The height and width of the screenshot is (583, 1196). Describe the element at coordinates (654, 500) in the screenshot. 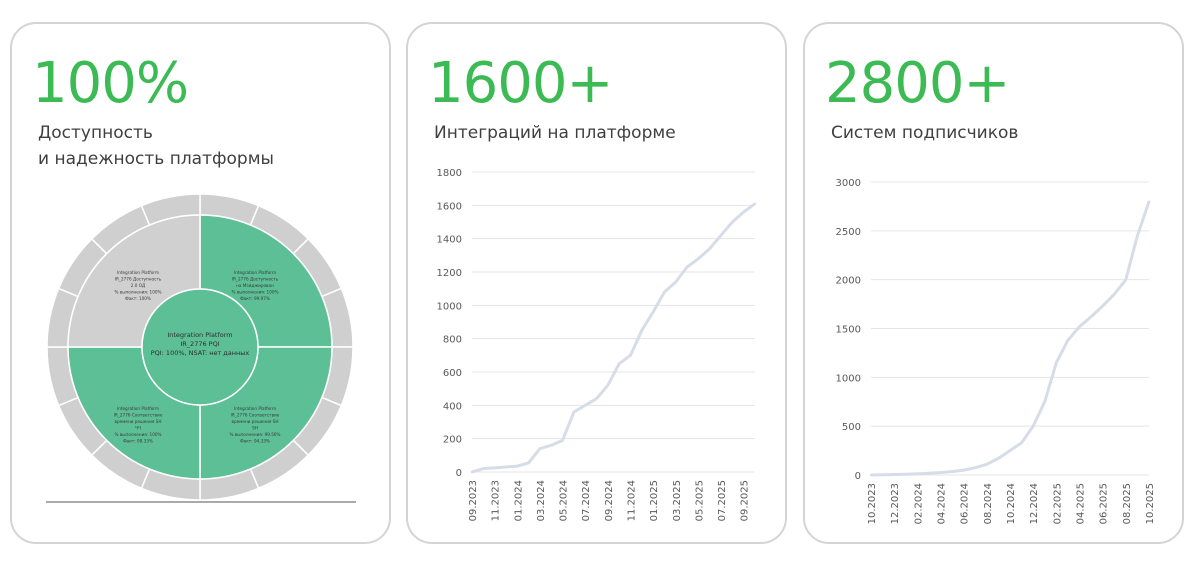

I see `integrations-xtick-label: 01.2025` at that location.